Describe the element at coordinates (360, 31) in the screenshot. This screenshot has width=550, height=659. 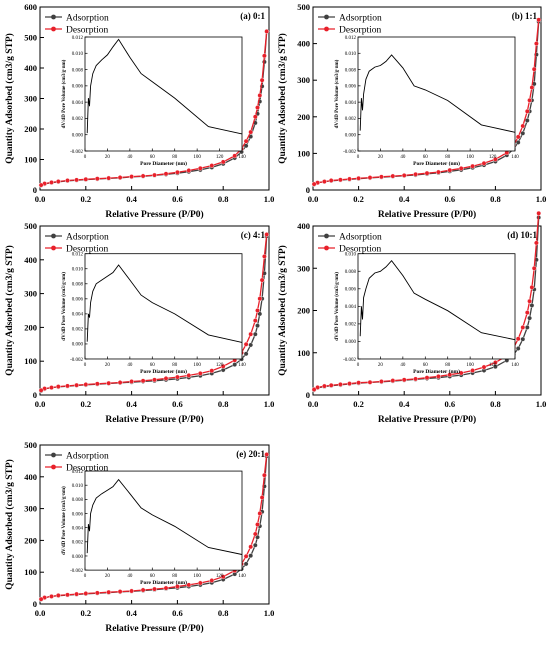
I see `legend-label-1: Desorption` at that location.